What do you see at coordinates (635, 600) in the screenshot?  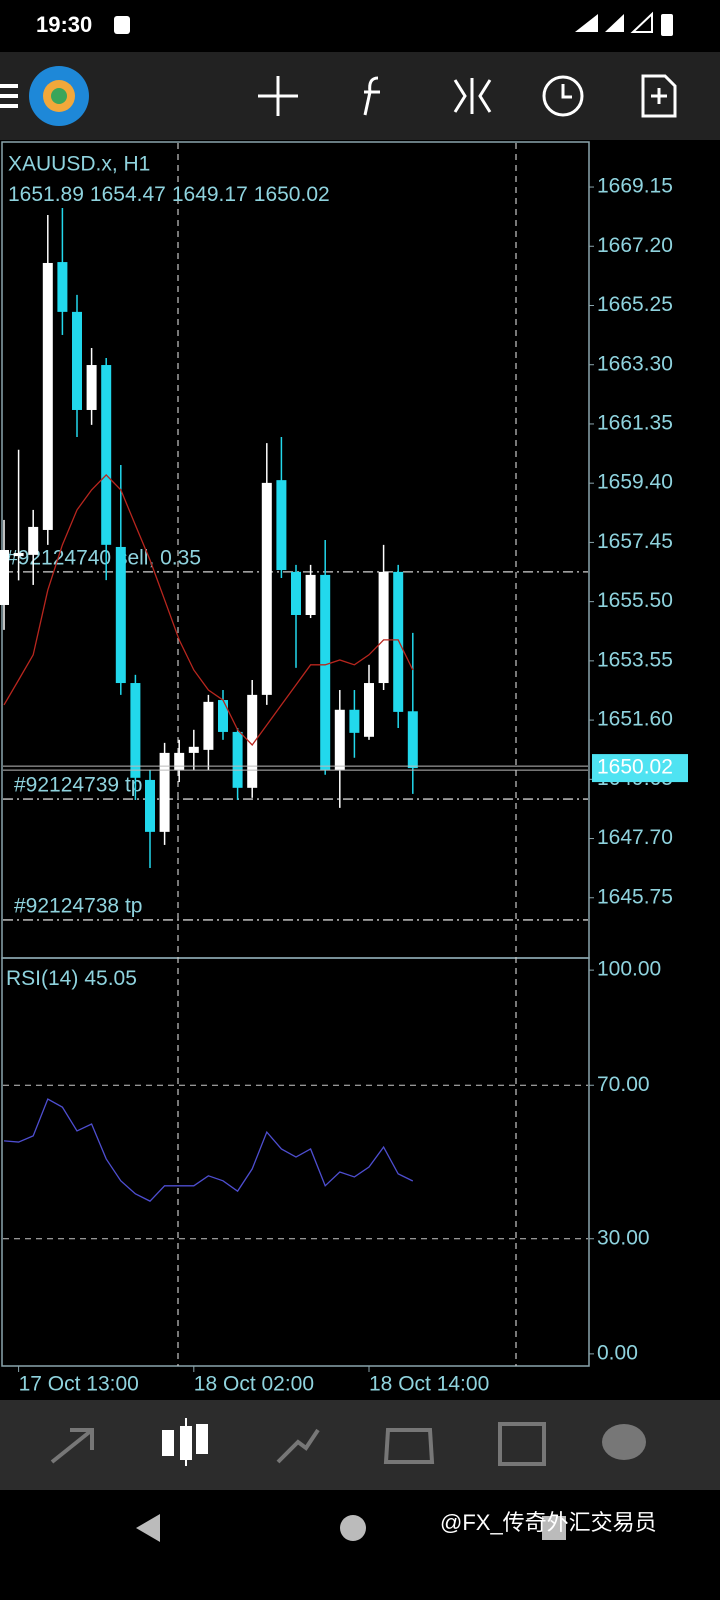 I see `y-tick-label: 1655.50` at bounding box center [635, 600].